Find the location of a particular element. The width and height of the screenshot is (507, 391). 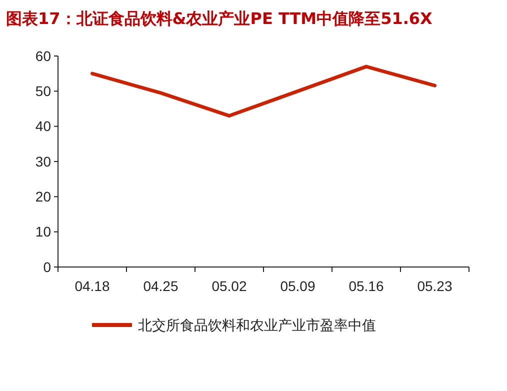

x-tick-label: 04.18 is located at coordinates (92, 286).